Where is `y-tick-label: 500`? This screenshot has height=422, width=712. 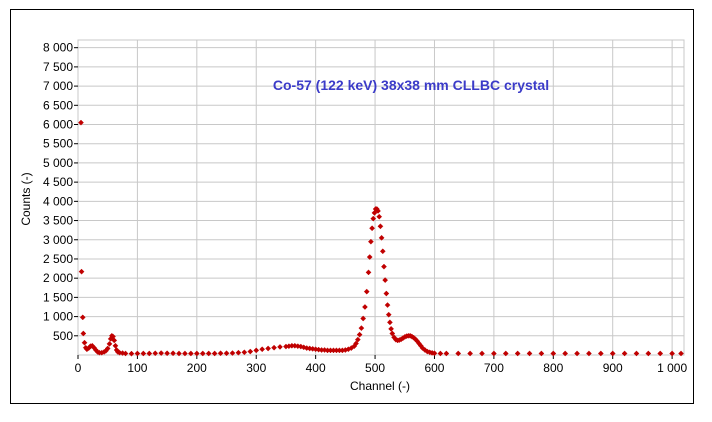
y-tick-label: 500 is located at coordinates (63, 336).